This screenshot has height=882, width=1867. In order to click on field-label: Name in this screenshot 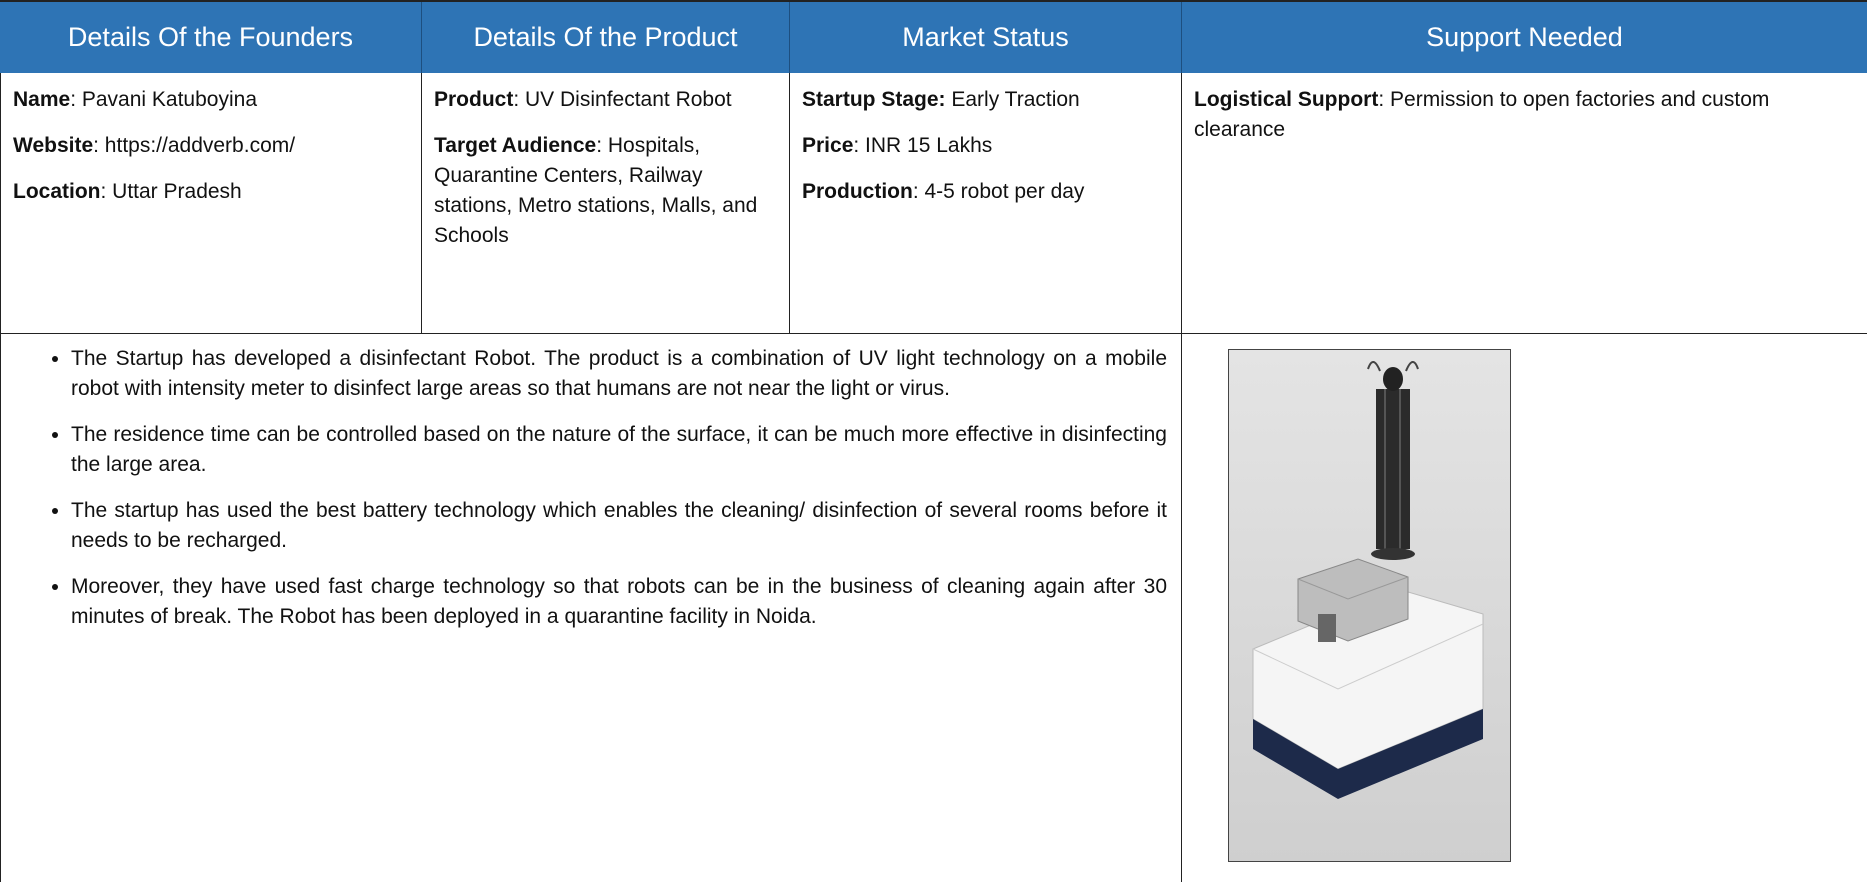, I will do `click(42, 99)`.